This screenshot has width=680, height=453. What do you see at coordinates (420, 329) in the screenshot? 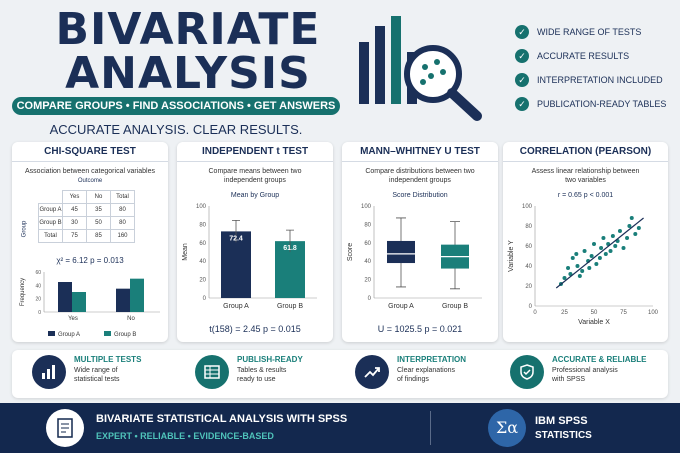
I see `mw-stats: U = 1025.5 p = 0.021` at bounding box center [420, 329].